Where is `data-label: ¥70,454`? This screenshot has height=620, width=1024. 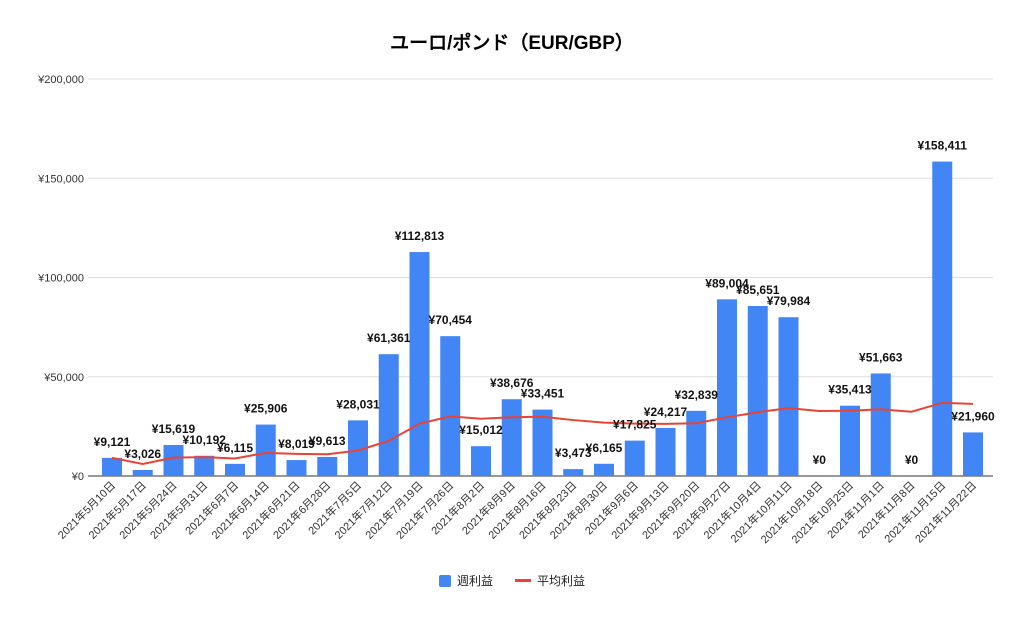 data-label: ¥70,454 is located at coordinates (451, 320).